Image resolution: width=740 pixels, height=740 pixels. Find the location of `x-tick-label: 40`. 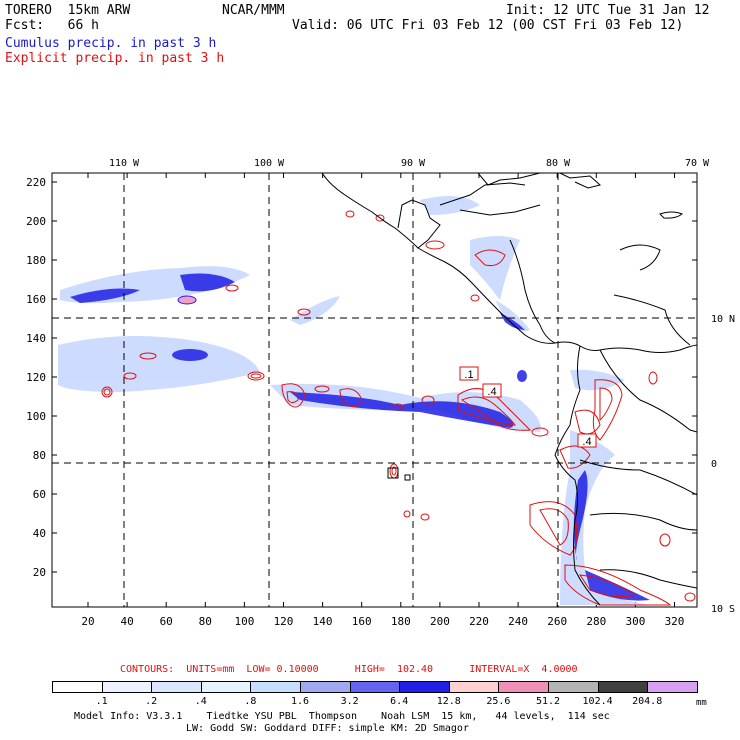

x-tick-label: 40 is located at coordinates (126, 621).